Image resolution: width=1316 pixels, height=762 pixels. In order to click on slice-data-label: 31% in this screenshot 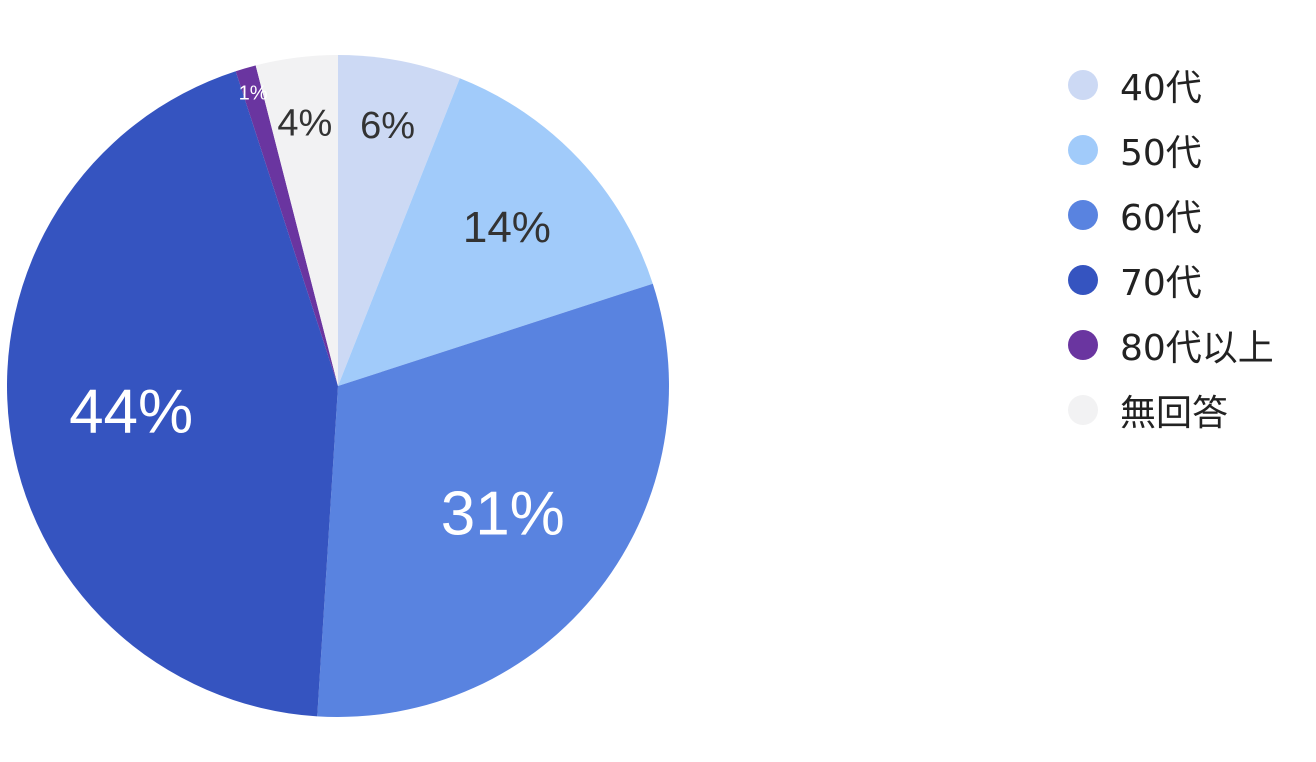, I will do `click(503, 513)`.